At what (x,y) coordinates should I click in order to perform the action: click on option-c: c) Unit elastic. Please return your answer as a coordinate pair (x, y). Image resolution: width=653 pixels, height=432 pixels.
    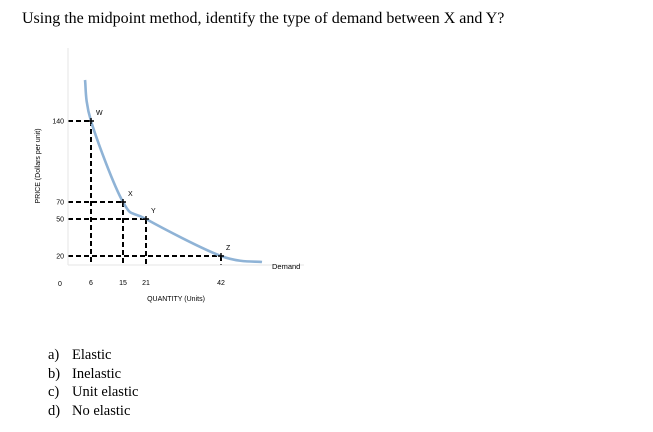
    Looking at the image, I should click on (93, 392).